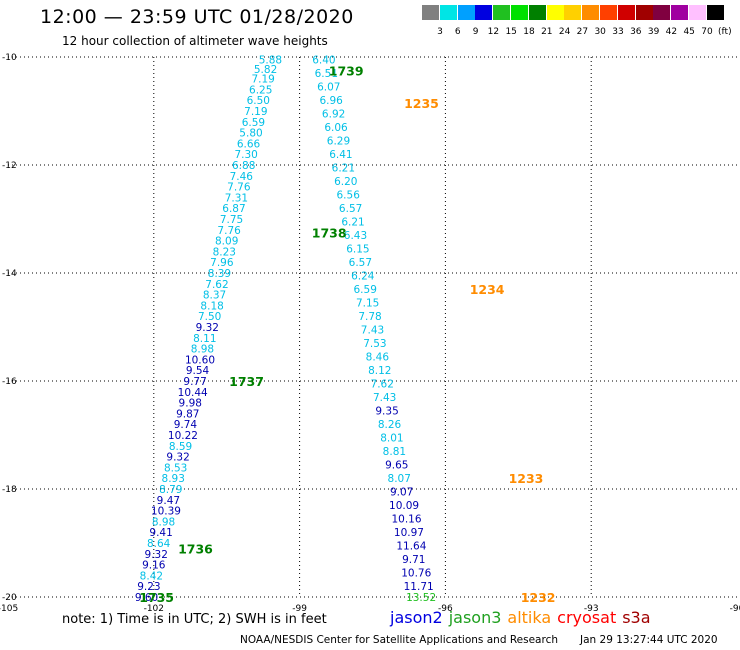  I want to click on time-label: 1736, so click(195, 548).